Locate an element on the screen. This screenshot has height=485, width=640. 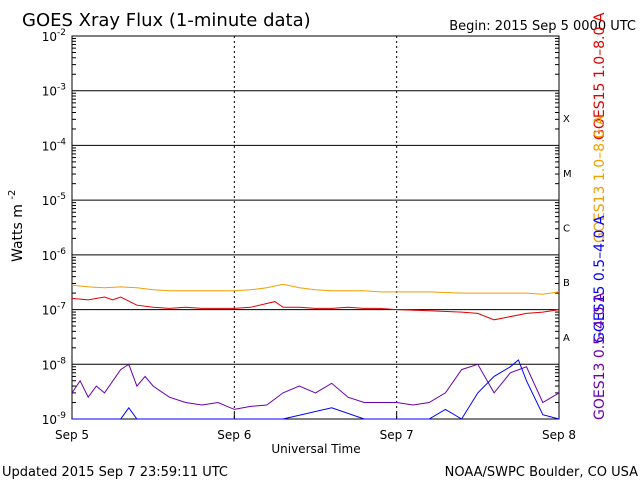
source-label: NOAA/SWPC Boulder, CO USA is located at coordinates (541, 472).